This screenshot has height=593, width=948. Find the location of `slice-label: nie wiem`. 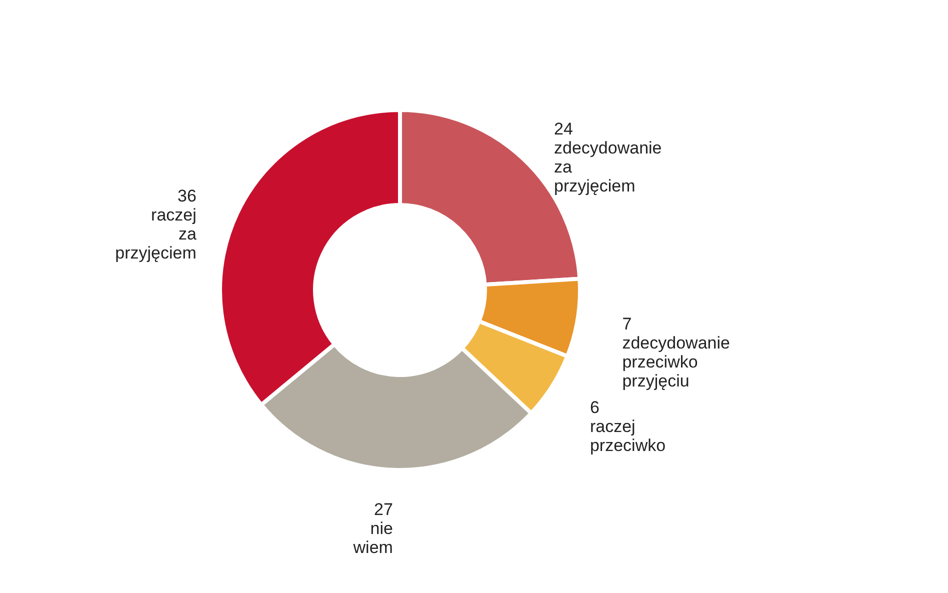

slice-label: nie wiem is located at coordinates (372, 537).